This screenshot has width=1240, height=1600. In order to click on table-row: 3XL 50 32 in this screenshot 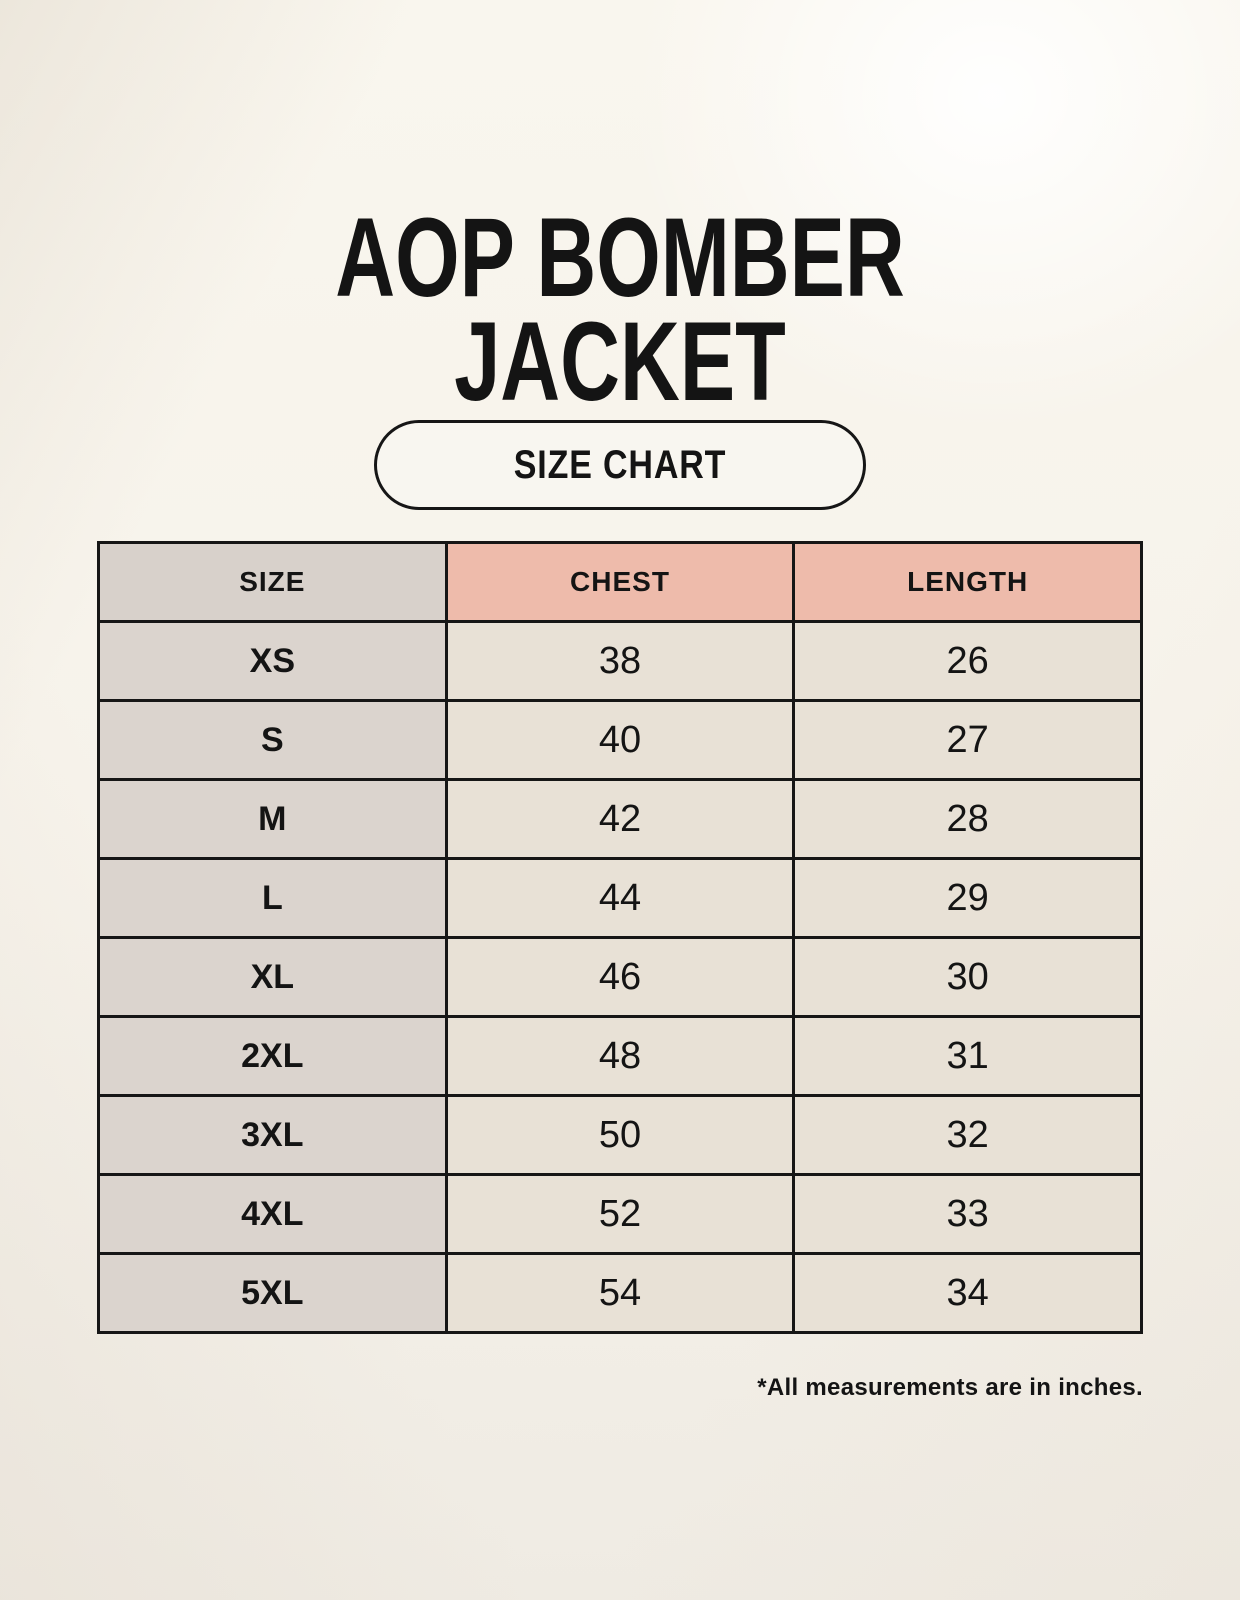, I will do `click(620, 1135)`.